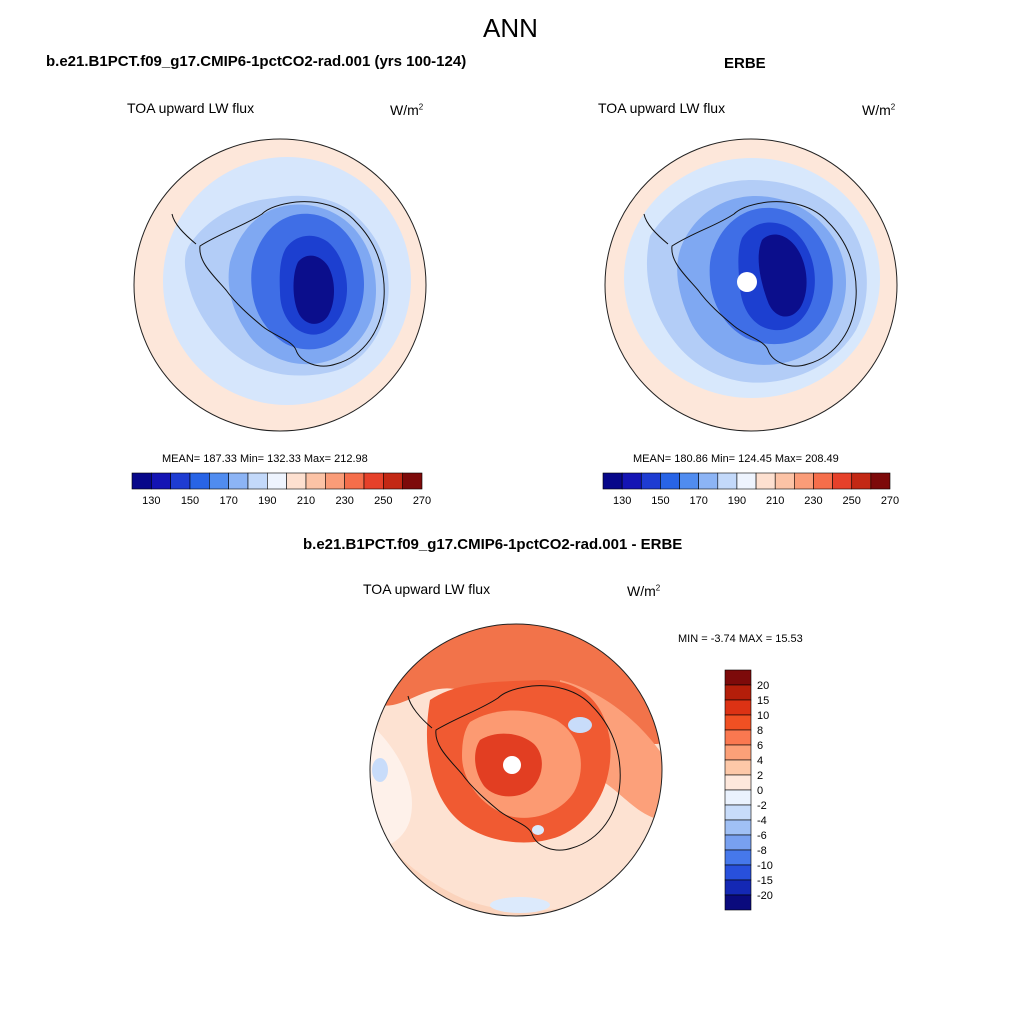 Image resolution: width=1024 pixels, height=1024 pixels. What do you see at coordinates (265, 459) in the screenshot?
I see `panel-1-stats: MEAN= 187.33 Min= 132.33 Max= 212.98` at bounding box center [265, 459].